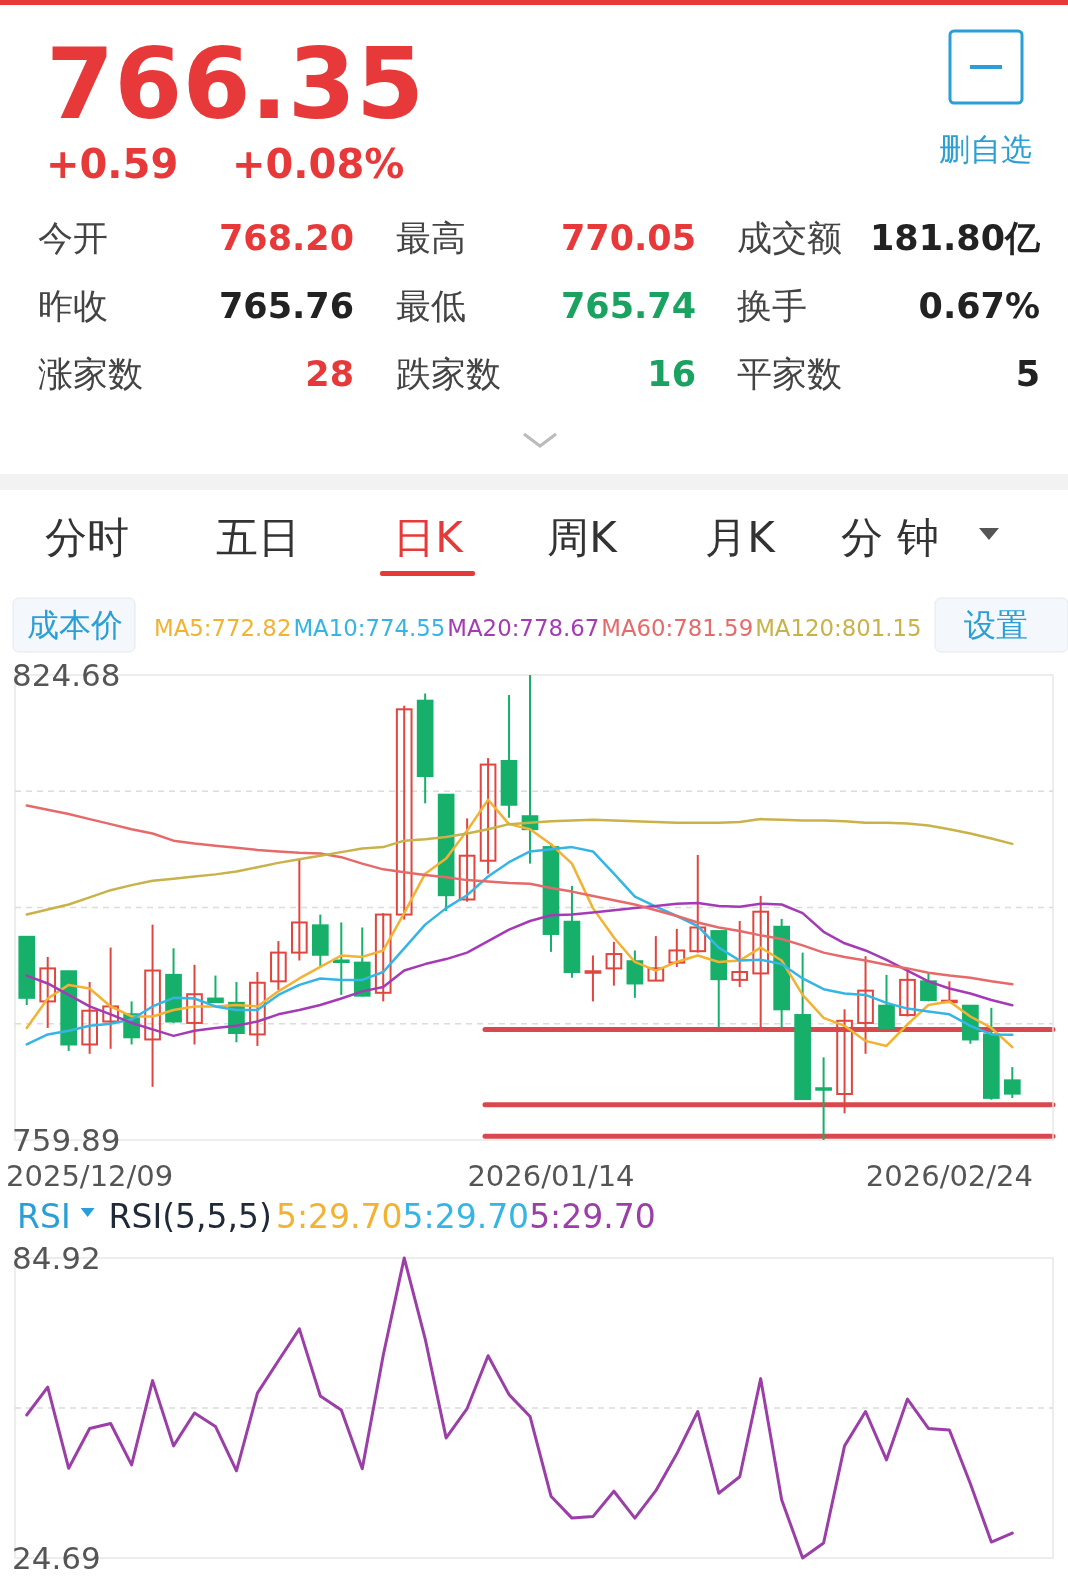 The image size is (1068, 1584). What do you see at coordinates (996, 625) in the screenshot?
I see `text: 设置` at bounding box center [996, 625].